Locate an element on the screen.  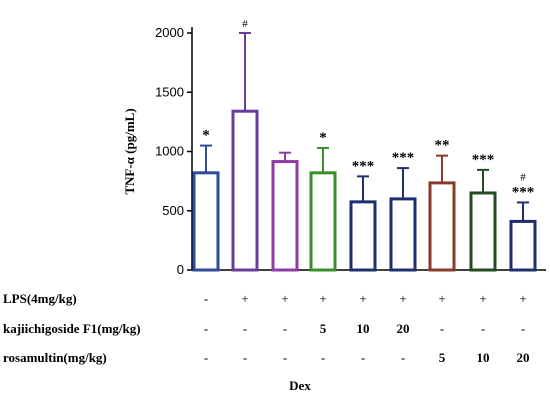
row-label: LPS(4mg/kg) is located at coordinates (40, 298).